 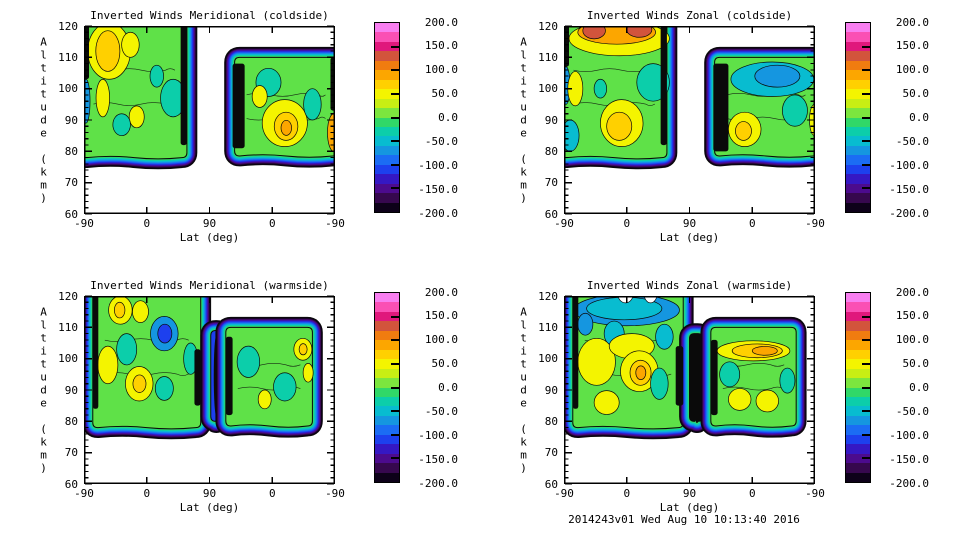 What do you see at coordinates (664, 336) in the screenshot?
I see `contour-patch-cyan` at bounding box center [664, 336].